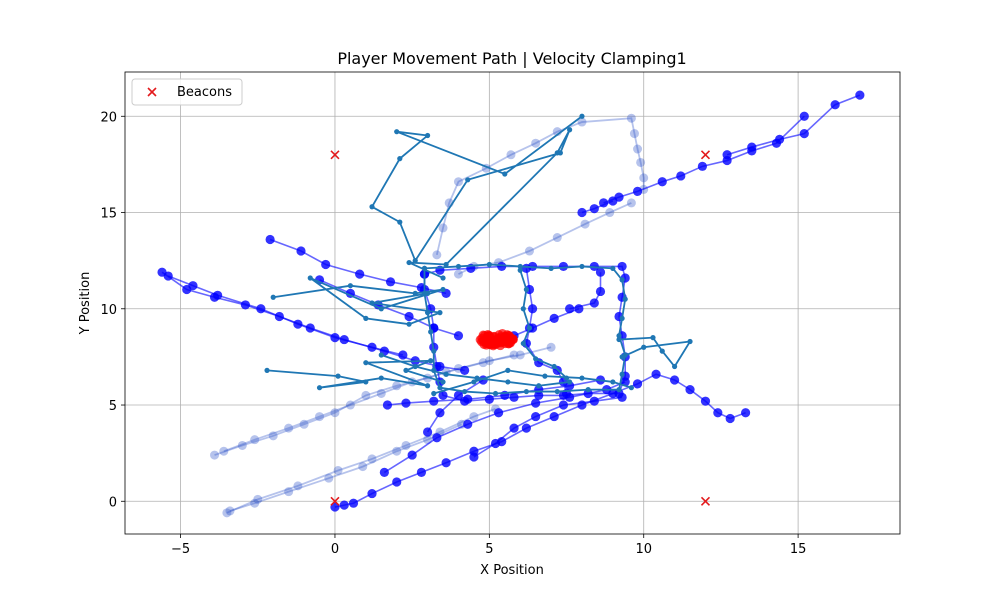  I want to click on legend-beacon-marker, so click(152, 92).